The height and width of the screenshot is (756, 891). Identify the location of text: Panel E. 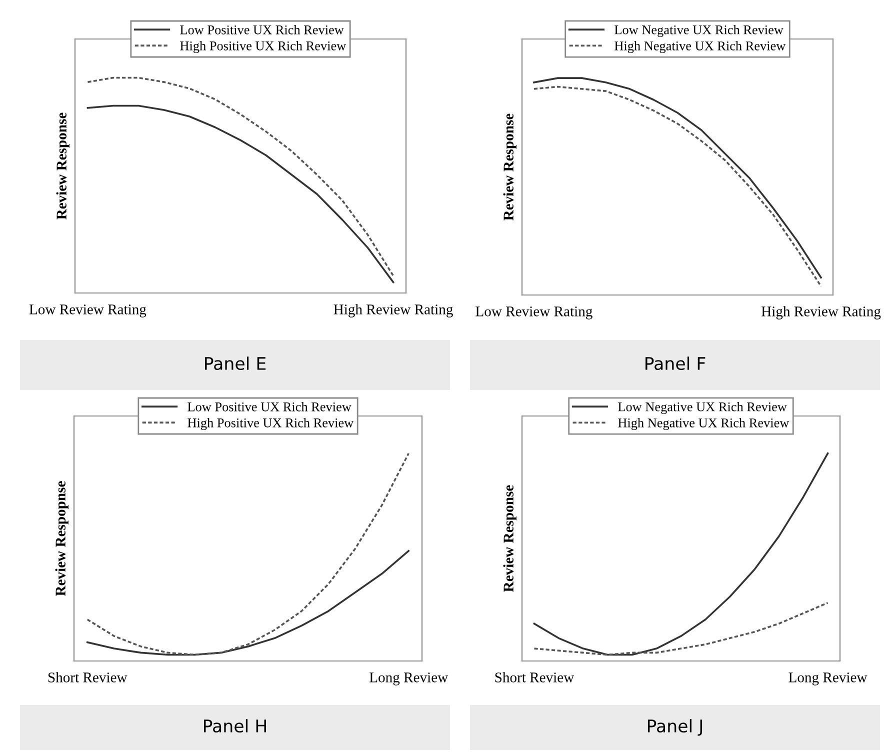
(235, 363).